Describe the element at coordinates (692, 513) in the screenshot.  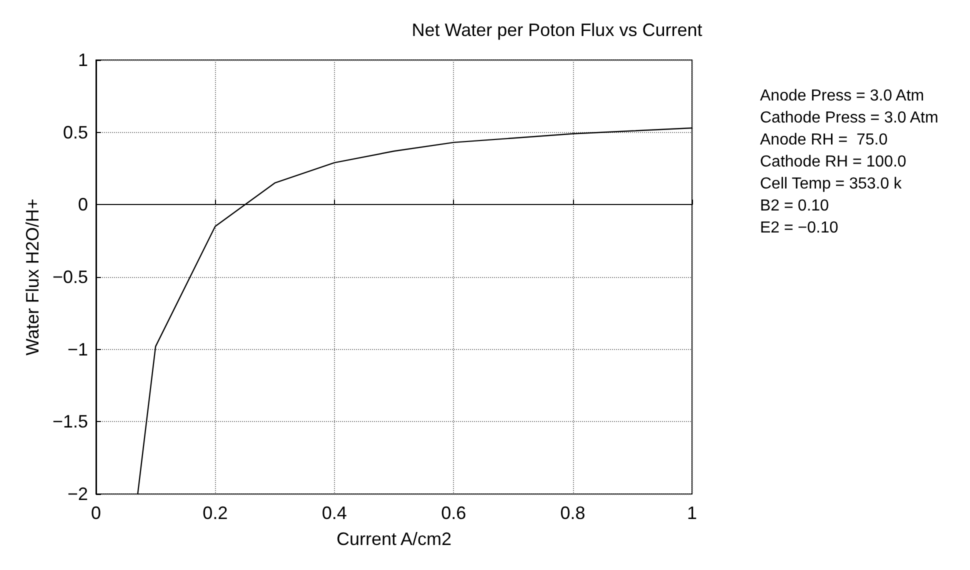
I see `x-tick-label: 1` at that location.